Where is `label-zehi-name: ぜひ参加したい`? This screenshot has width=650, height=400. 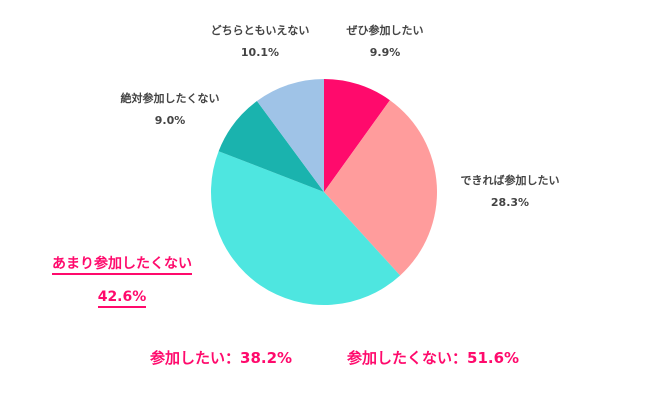 label-zehi-name: ぜひ参加したい is located at coordinates (385, 30).